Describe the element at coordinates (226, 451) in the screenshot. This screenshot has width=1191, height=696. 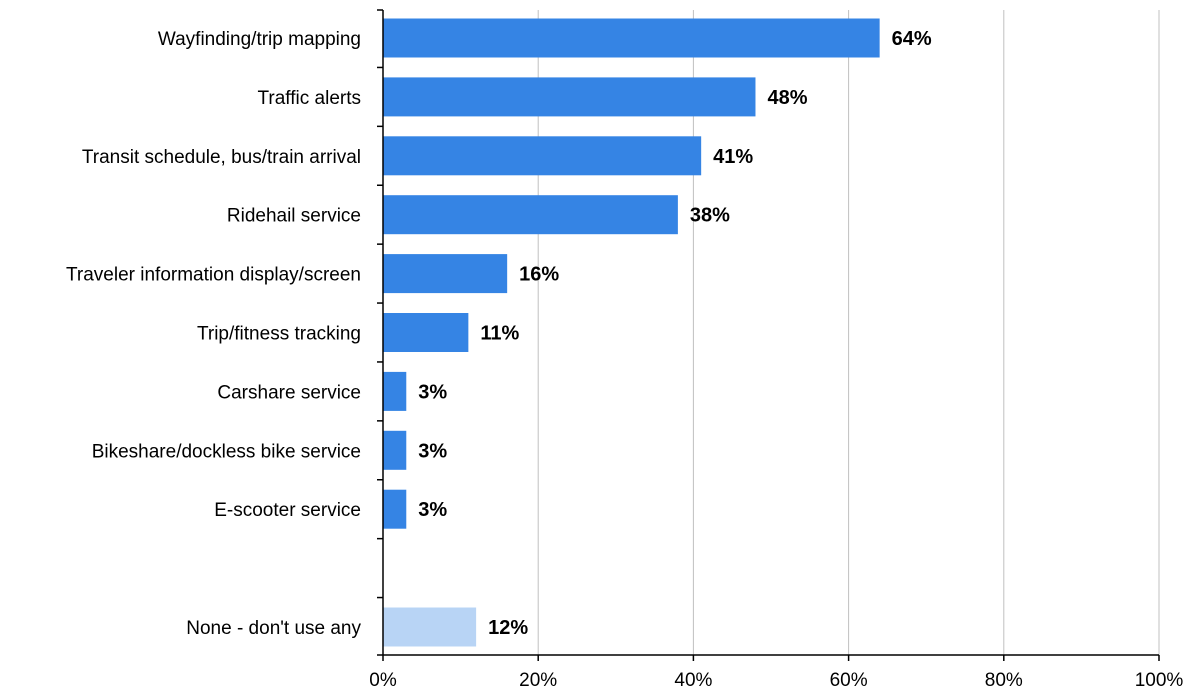
I see `category-label-7: Bikeshare/dockless bike service` at that location.